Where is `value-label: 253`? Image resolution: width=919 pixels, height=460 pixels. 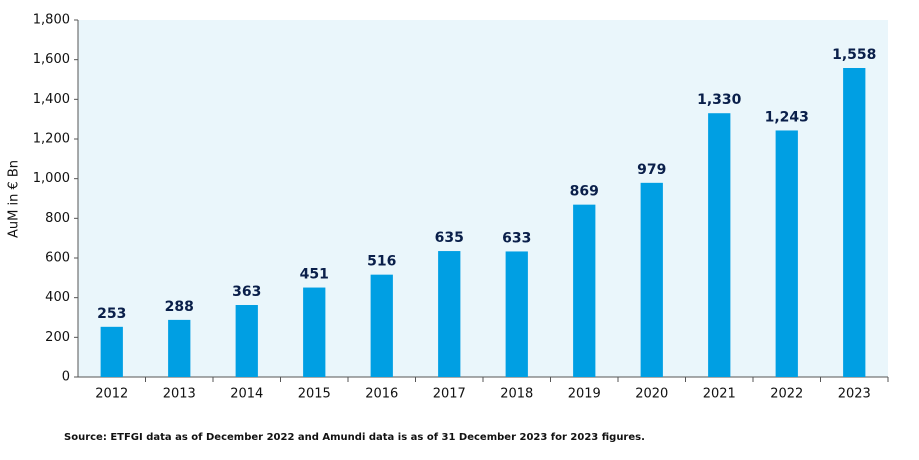 value-label: 253 is located at coordinates (111, 314).